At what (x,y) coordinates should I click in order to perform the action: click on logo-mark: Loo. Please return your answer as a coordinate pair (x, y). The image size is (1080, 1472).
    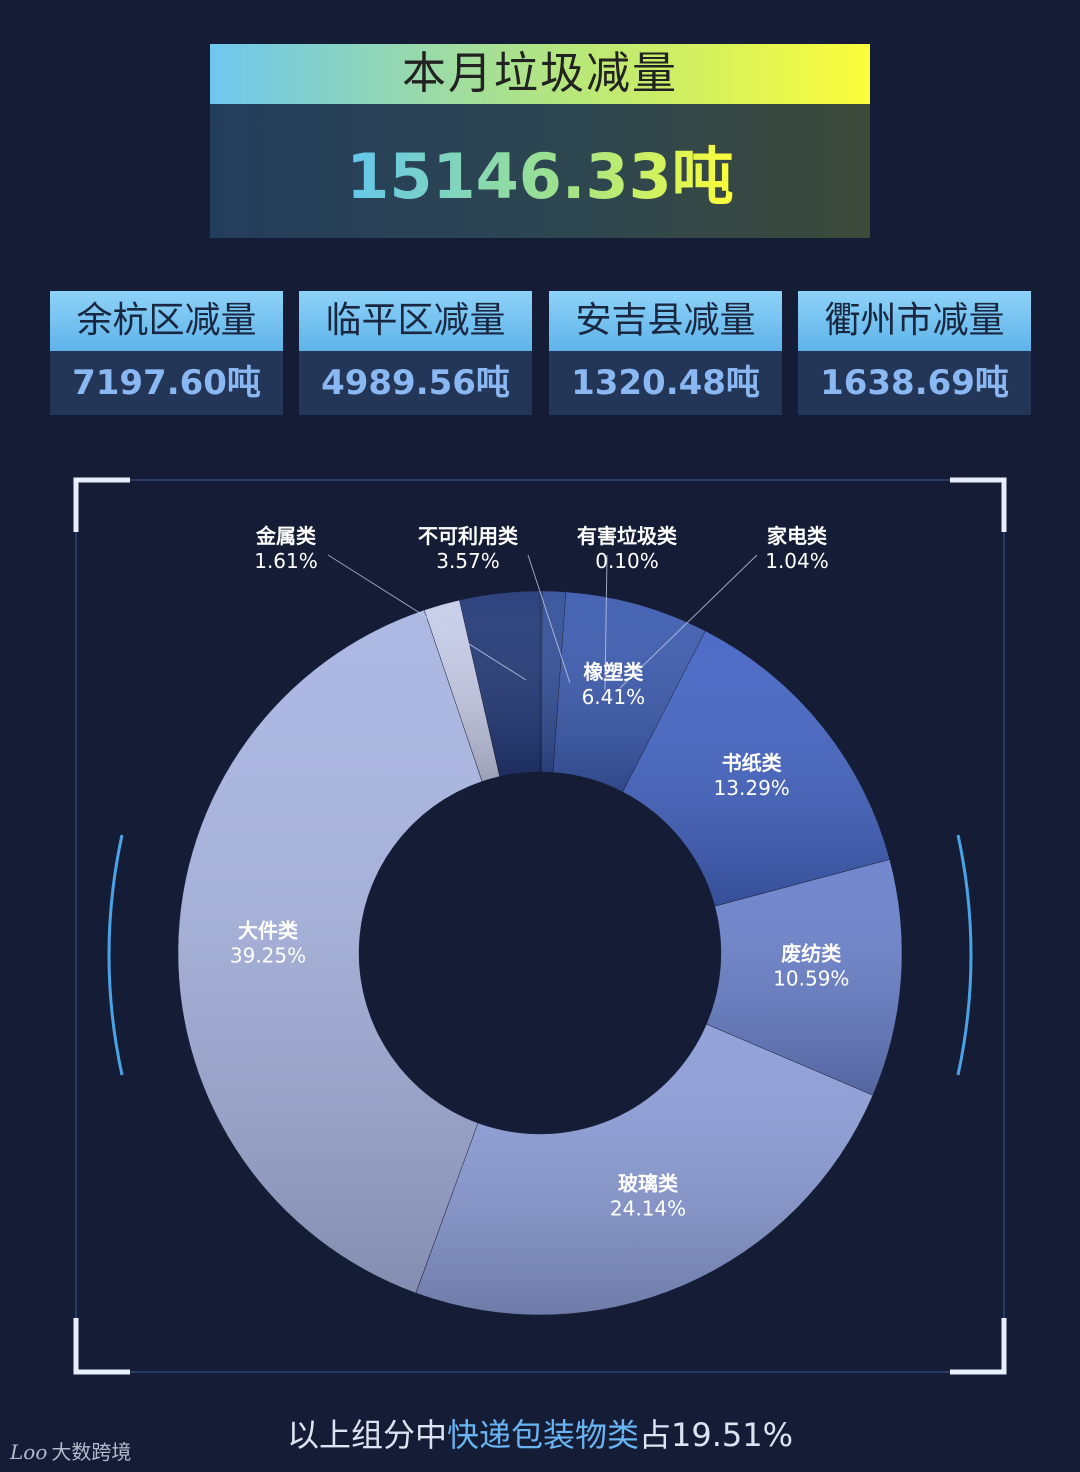
    Looking at the image, I should click on (29, 1452).